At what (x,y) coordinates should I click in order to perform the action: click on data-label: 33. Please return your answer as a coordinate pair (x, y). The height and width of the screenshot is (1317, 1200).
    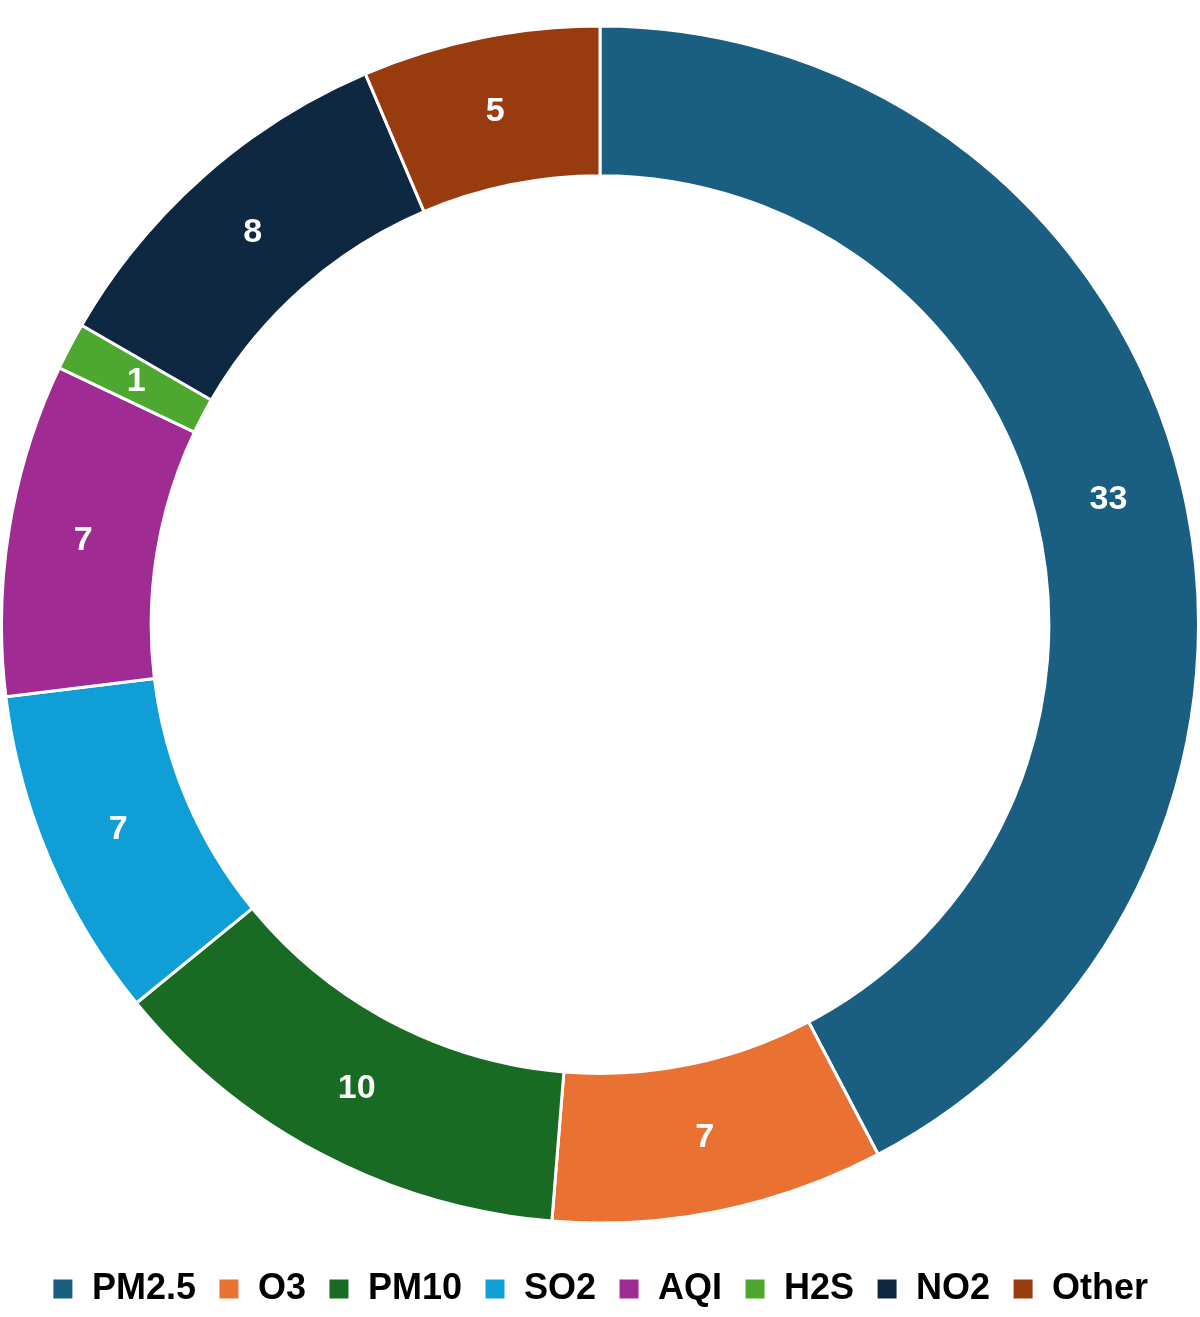
    Looking at the image, I should click on (1108, 496).